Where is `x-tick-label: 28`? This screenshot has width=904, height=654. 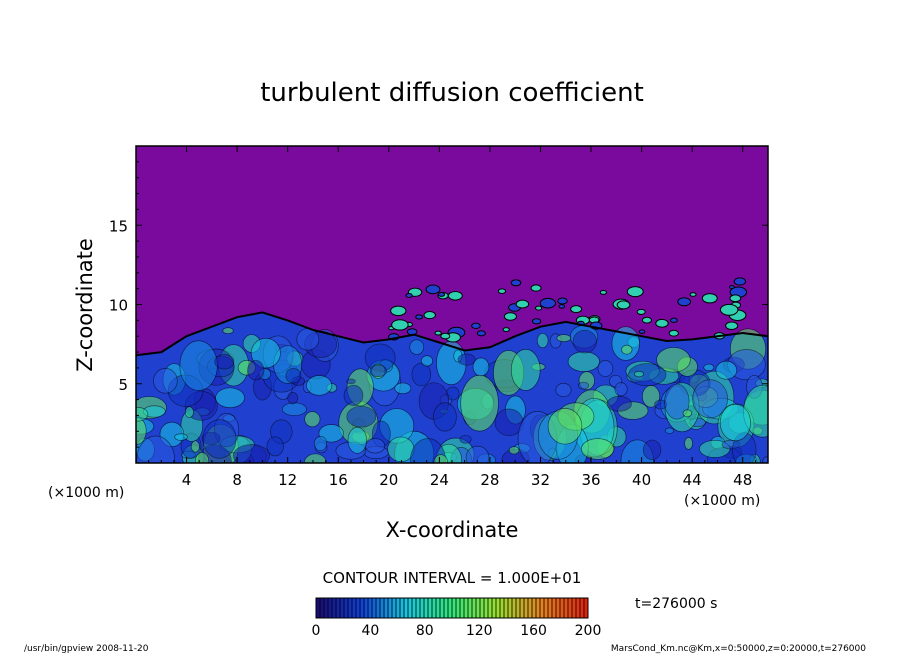
x-tick-label: 28 is located at coordinates (489, 480).